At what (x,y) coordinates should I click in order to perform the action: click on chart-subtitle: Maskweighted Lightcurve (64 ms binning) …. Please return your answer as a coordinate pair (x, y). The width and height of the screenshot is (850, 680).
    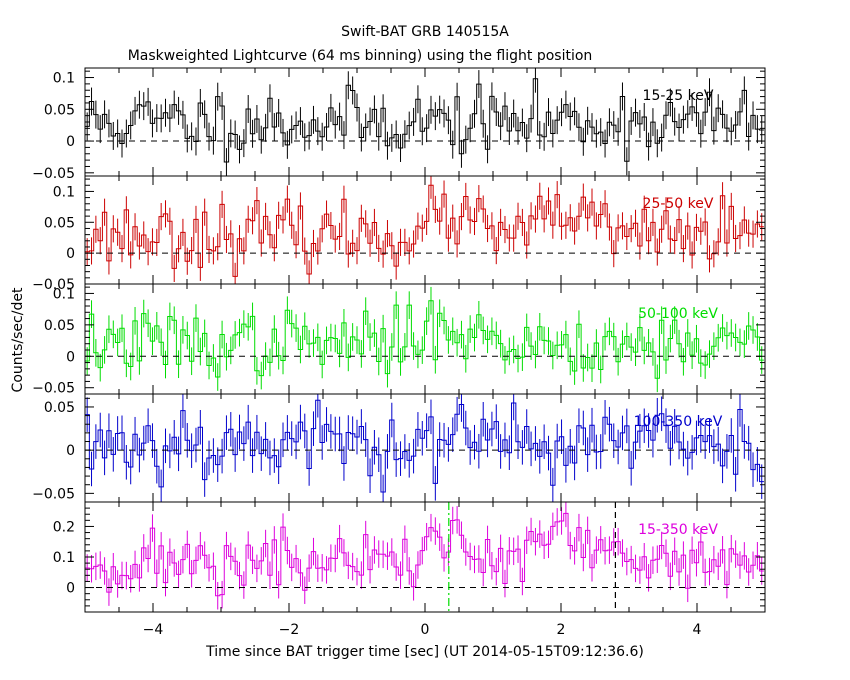
    Looking at the image, I should click on (360, 56).